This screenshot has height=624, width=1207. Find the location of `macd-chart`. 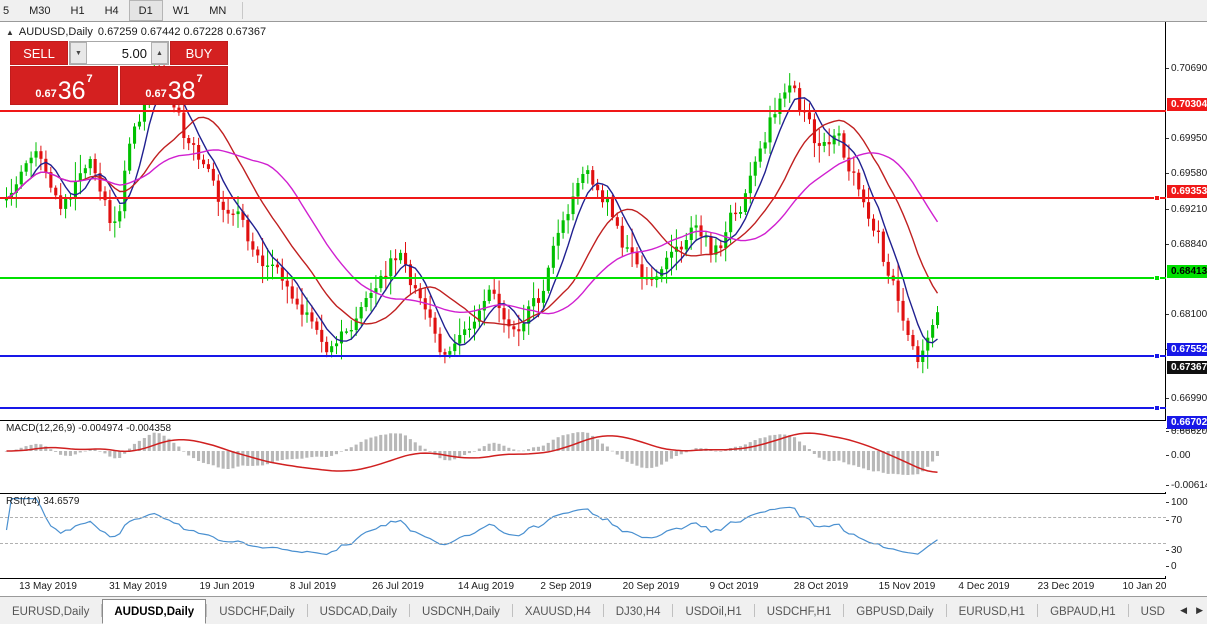

macd-chart is located at coordinates (471, 453).